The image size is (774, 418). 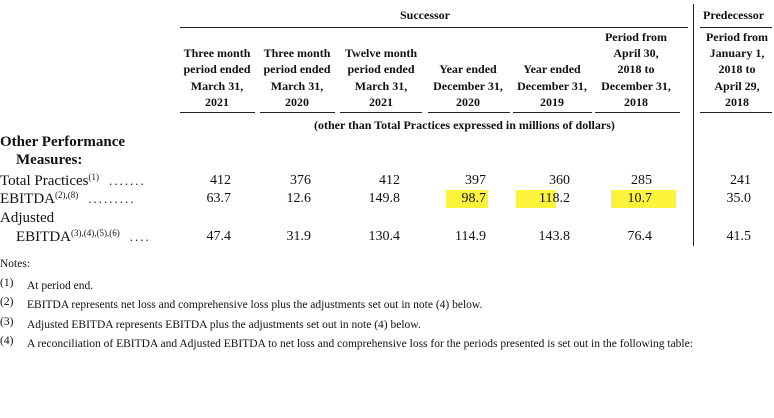 What do you see at coordinates (67, 195) in the screenshot?
I see `footnote-ref: (2),(8)` at bounding box center [67, 195].